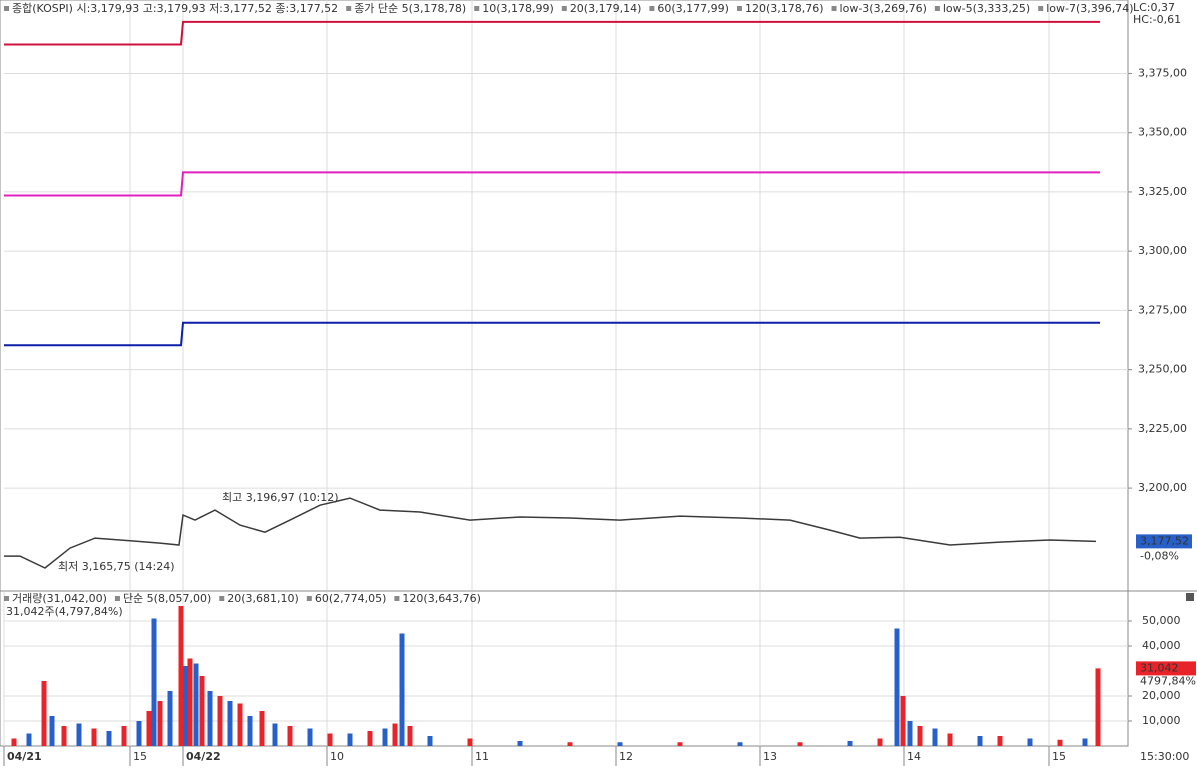 The height and width of the screenshot is (768, 1197). What do you see at coordinates (518, 8) in the screenshot?
I see `legend-entry: 10(3,178,99)` at bounding box center [518, 8].